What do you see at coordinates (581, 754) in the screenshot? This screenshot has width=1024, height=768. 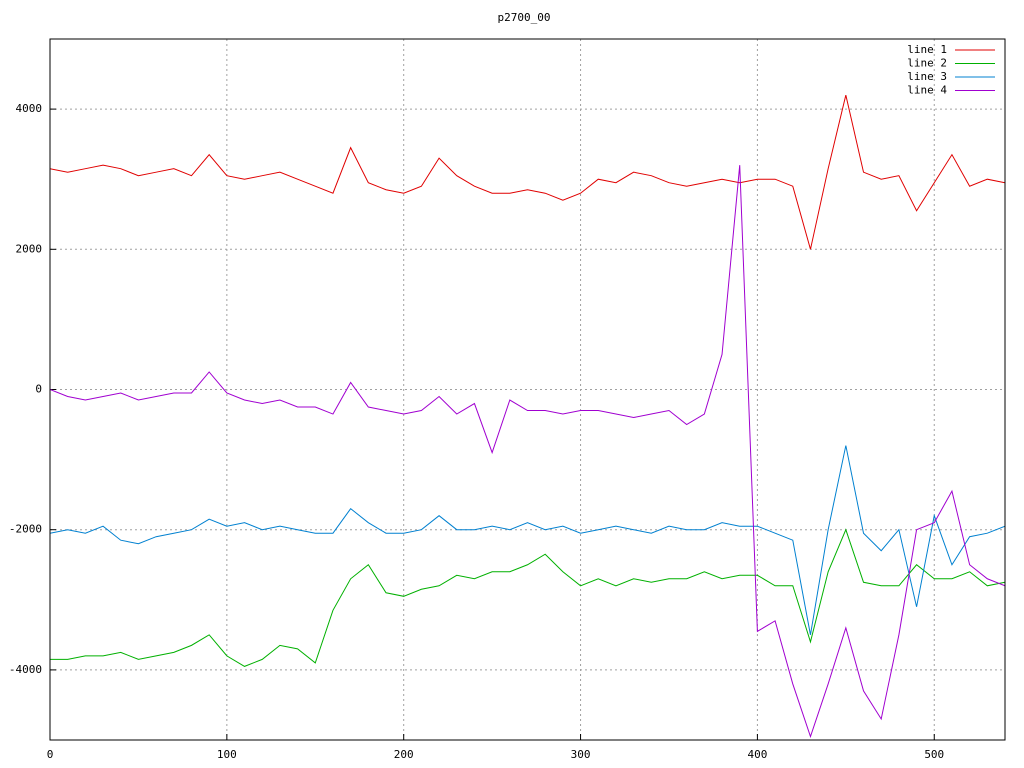 I see `x-tick-label: 300` at bounding box center [581, 754].